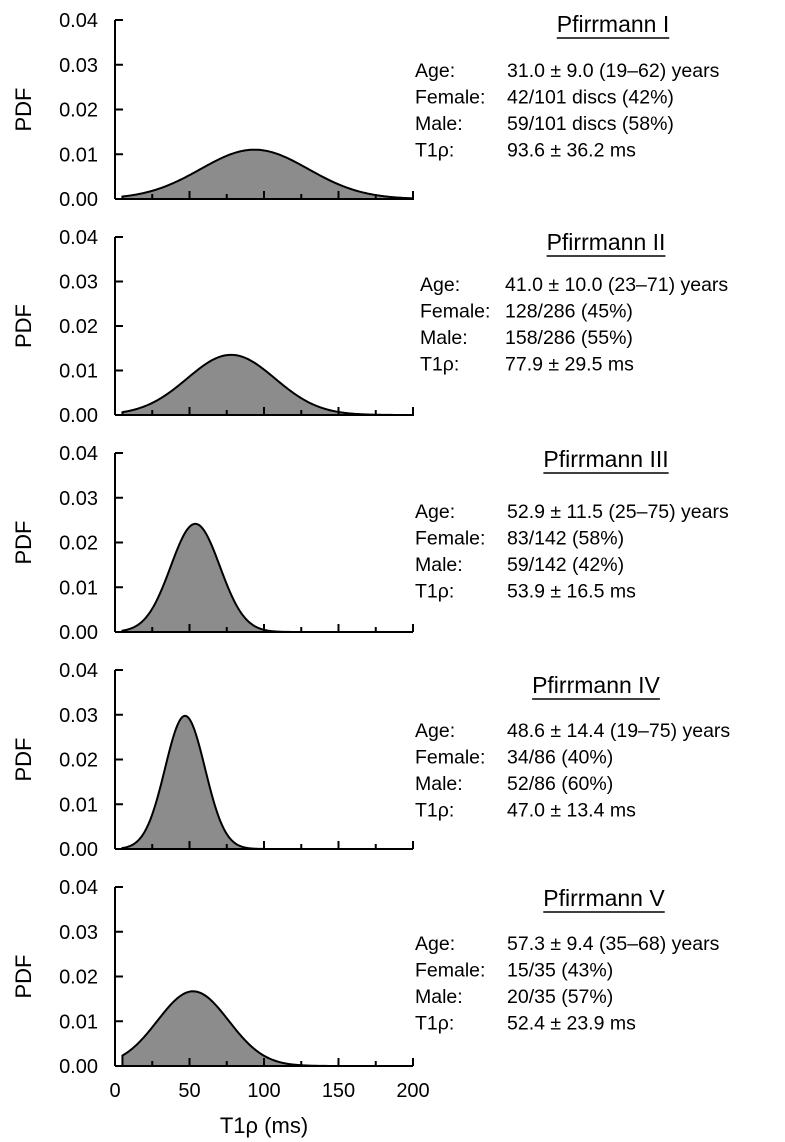  Describe the element at coordinates (571, 811) in the screenshot. I see `stat-value: 47.0 ± 13.4 ms` at that location.